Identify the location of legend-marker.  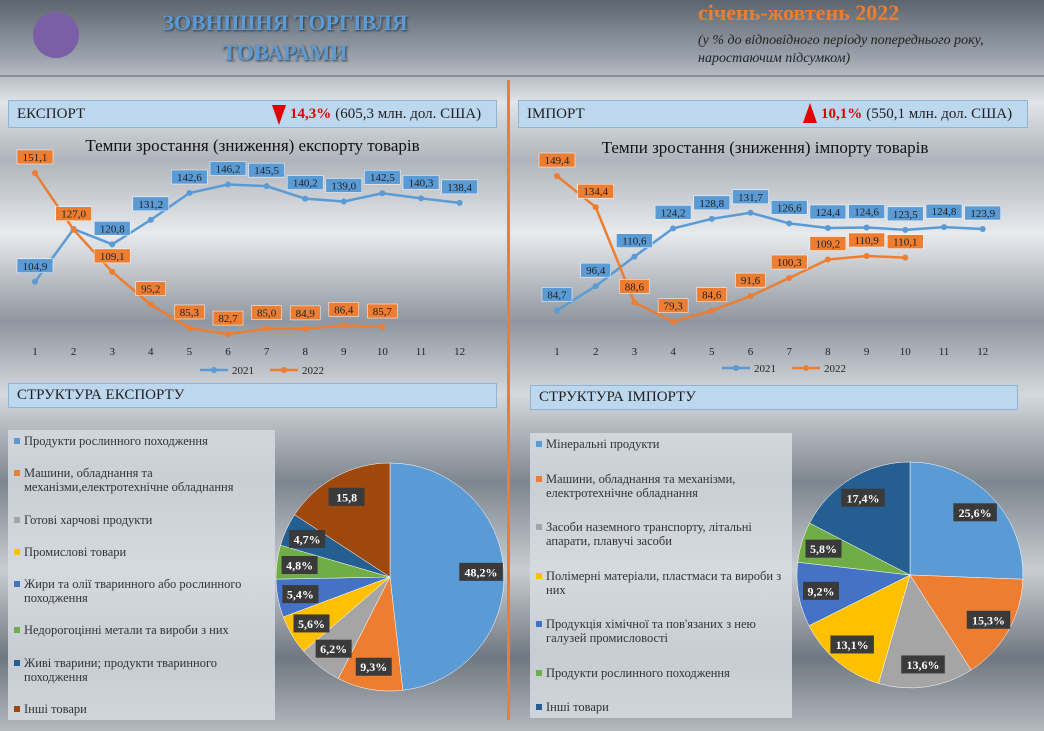
(214, 370).